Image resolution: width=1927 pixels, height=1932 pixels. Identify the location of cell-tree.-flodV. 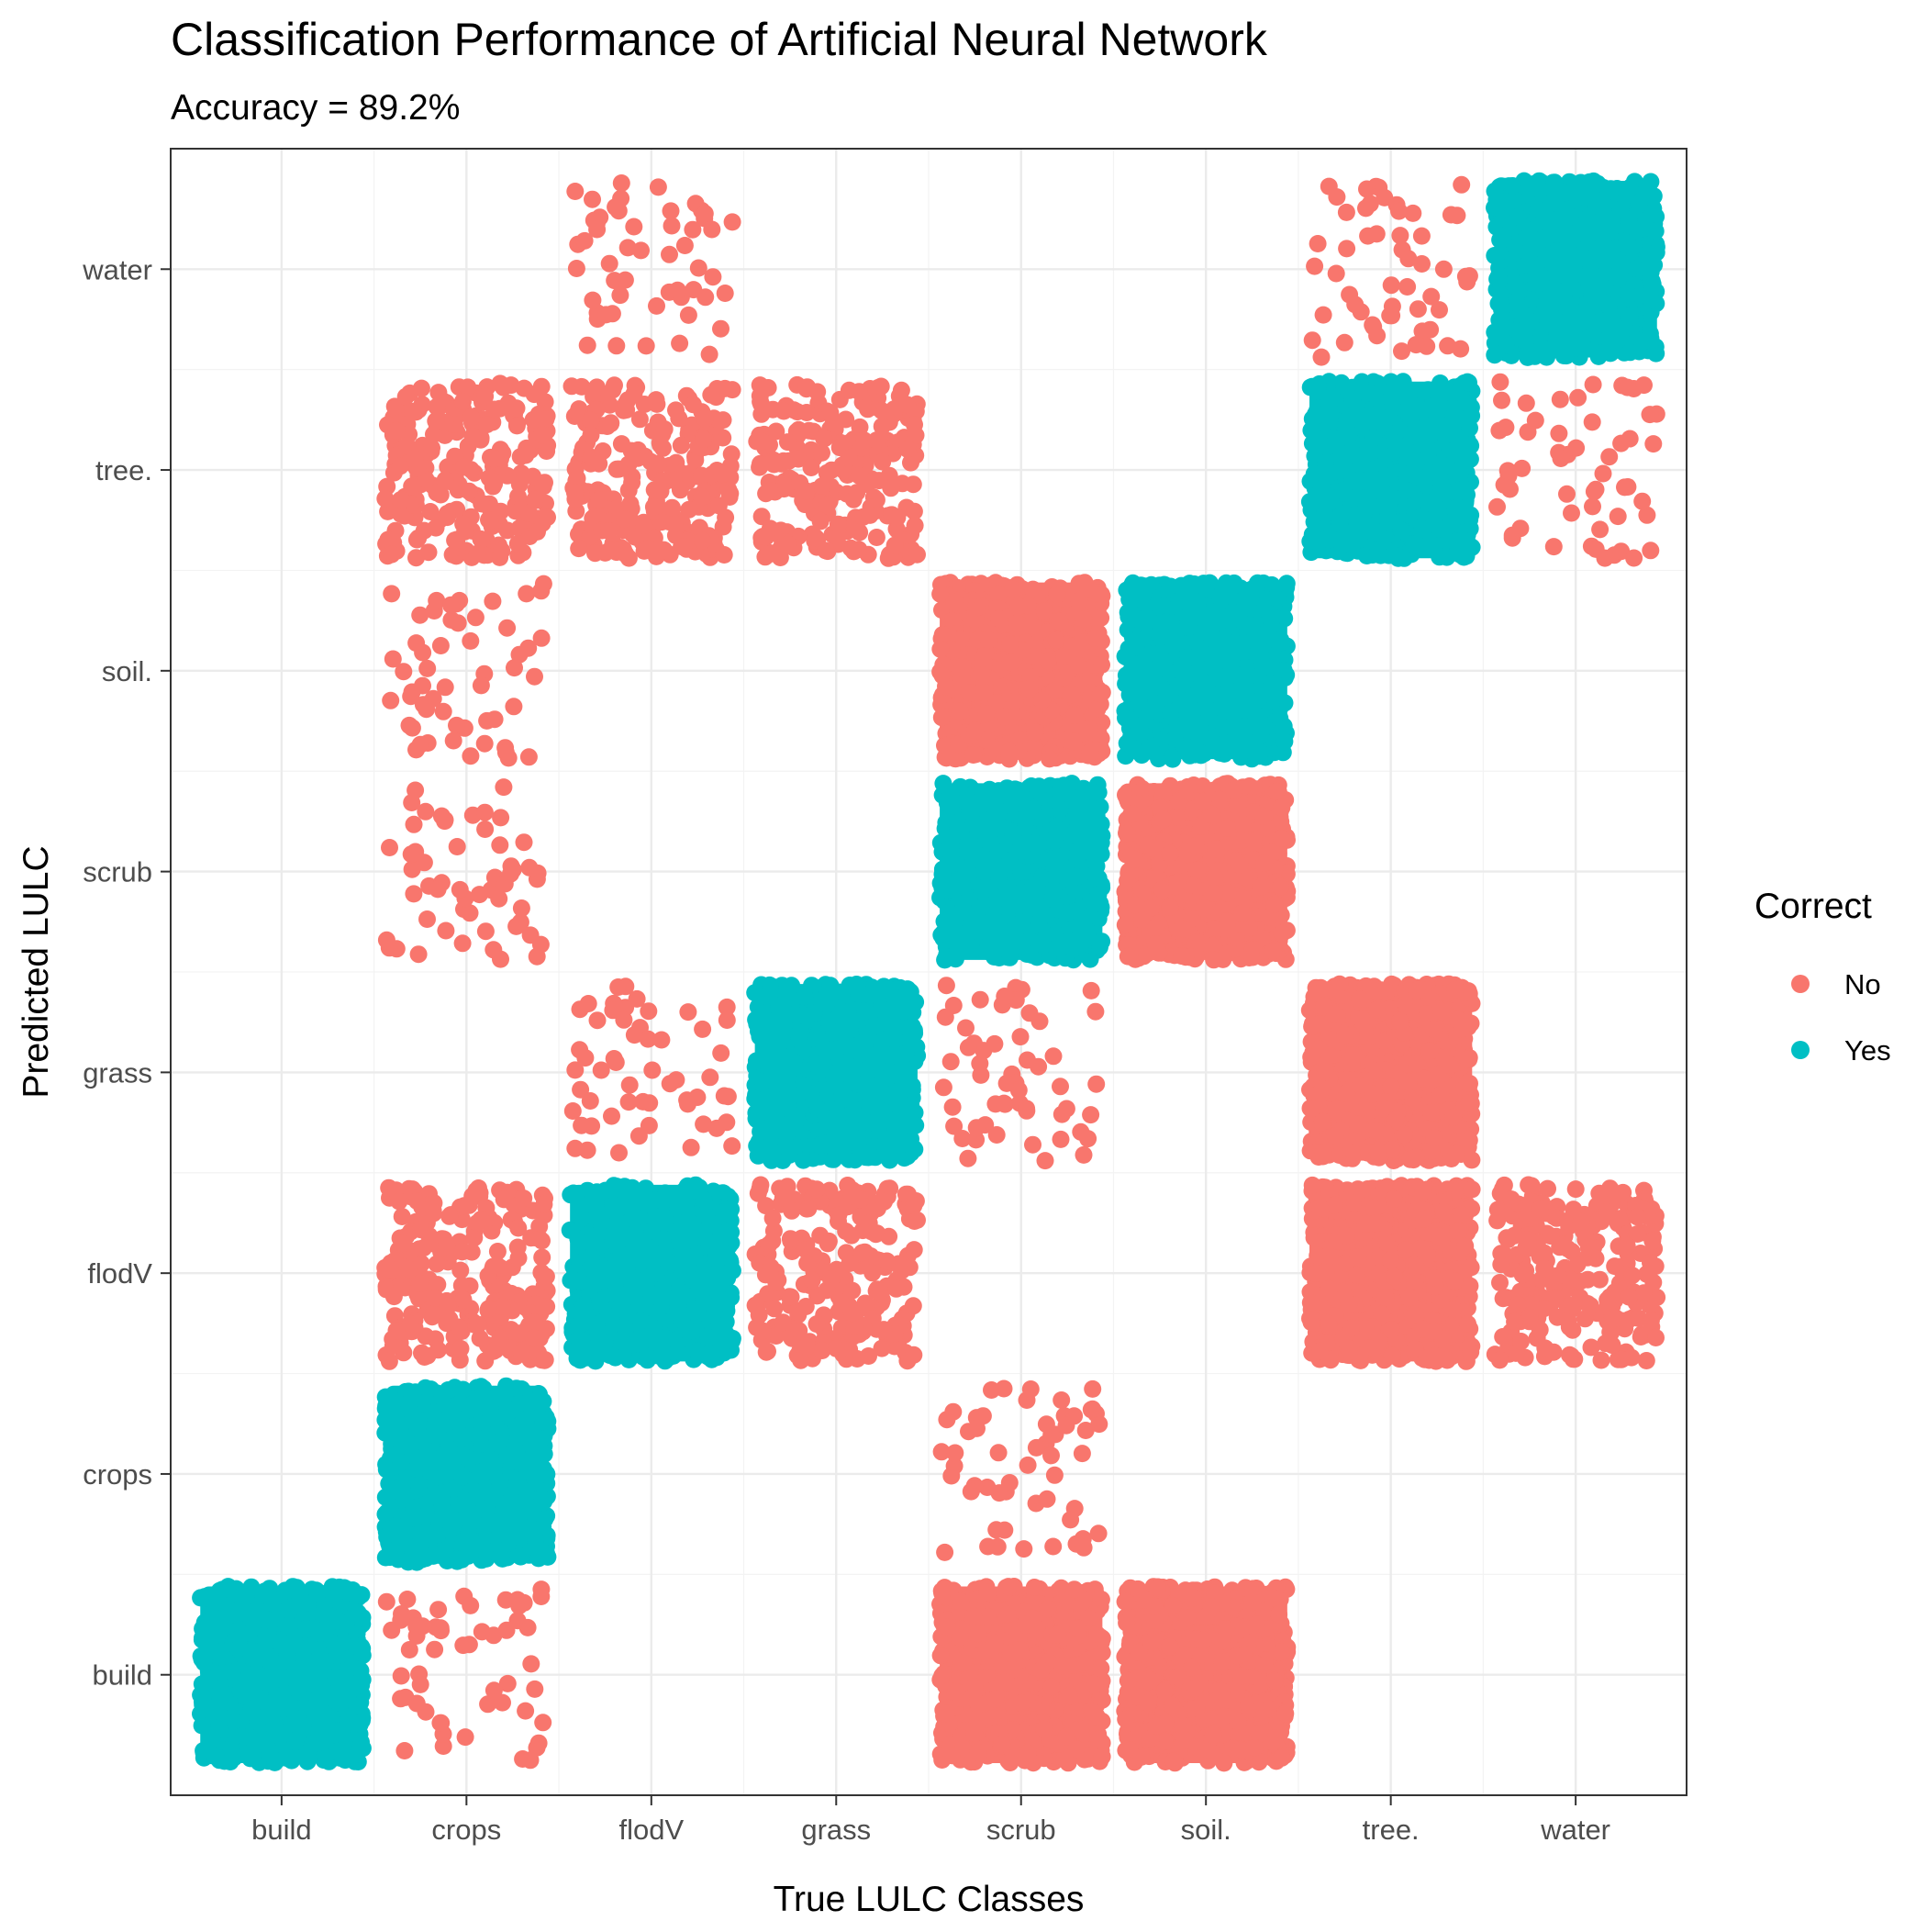
(1391, 1273).